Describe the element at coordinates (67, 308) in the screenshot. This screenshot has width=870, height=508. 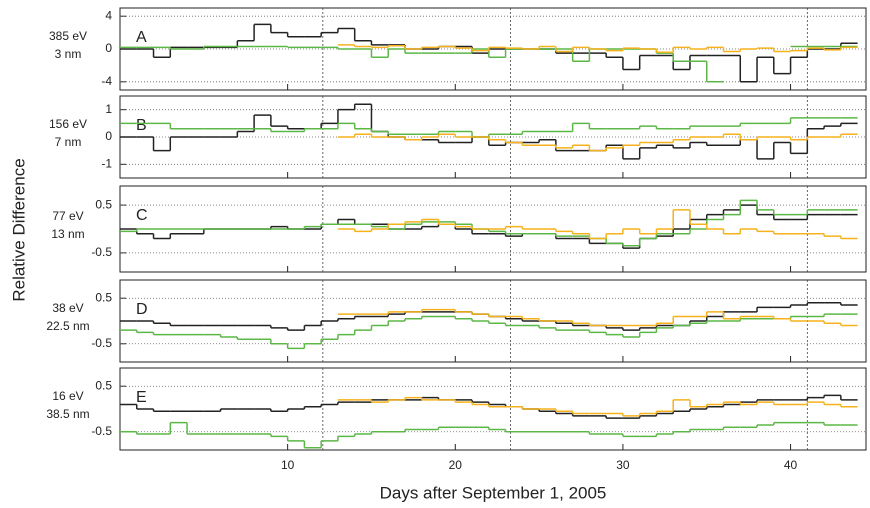
I see `side-label: 38 eV` at that location.